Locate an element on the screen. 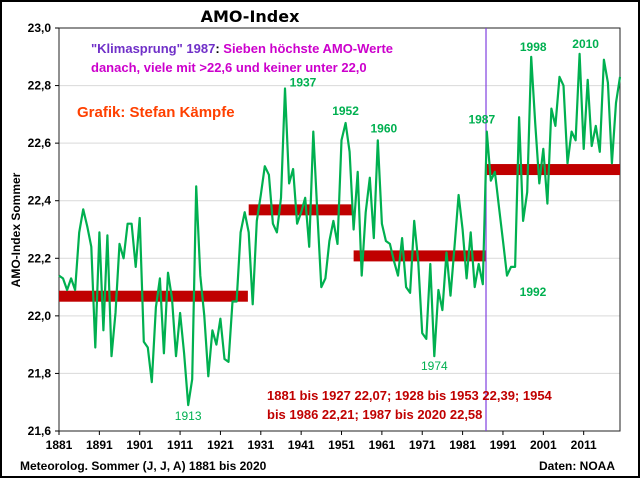  y-tick-label: 22,2 is located at coordinates (40, 258).